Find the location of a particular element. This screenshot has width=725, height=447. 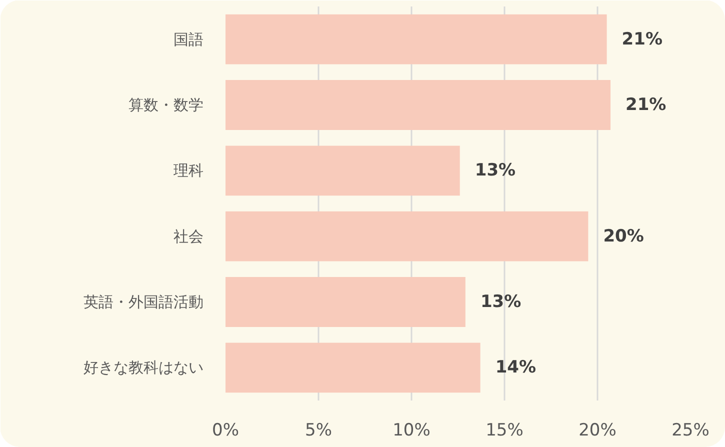

x-tick-label: 20% is located at coordinates (597, 430).